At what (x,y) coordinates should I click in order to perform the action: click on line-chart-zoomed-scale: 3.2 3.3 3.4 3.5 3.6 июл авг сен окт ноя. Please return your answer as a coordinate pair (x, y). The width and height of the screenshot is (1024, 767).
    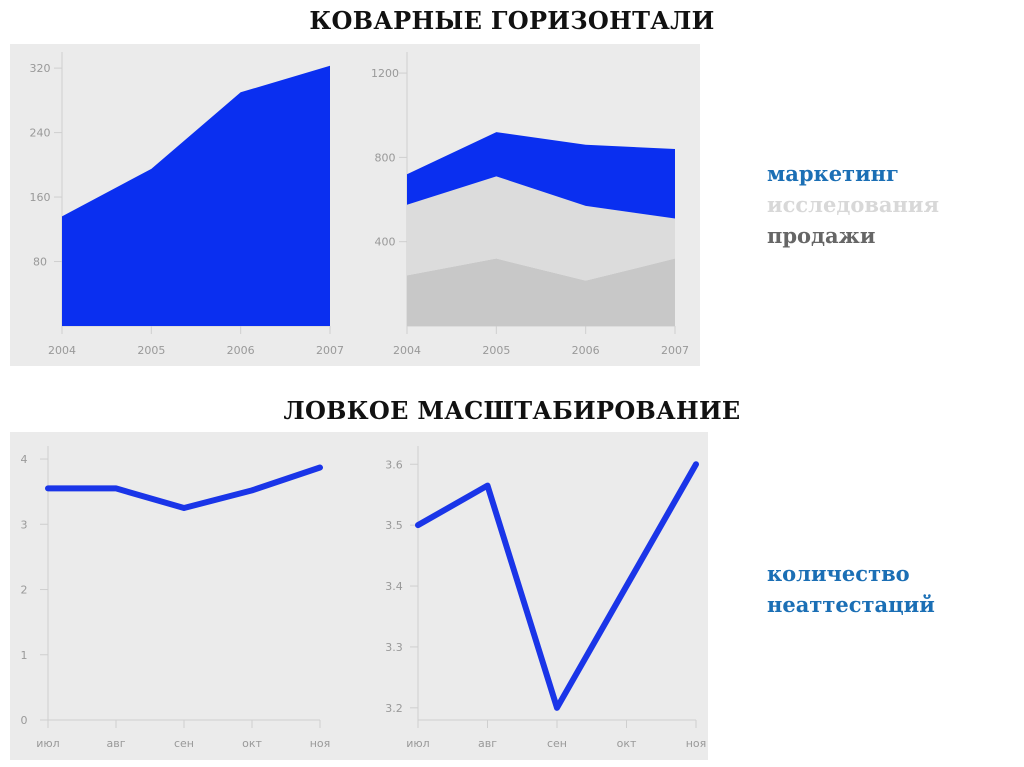
    Looking at the image, I should click on (546, 598).